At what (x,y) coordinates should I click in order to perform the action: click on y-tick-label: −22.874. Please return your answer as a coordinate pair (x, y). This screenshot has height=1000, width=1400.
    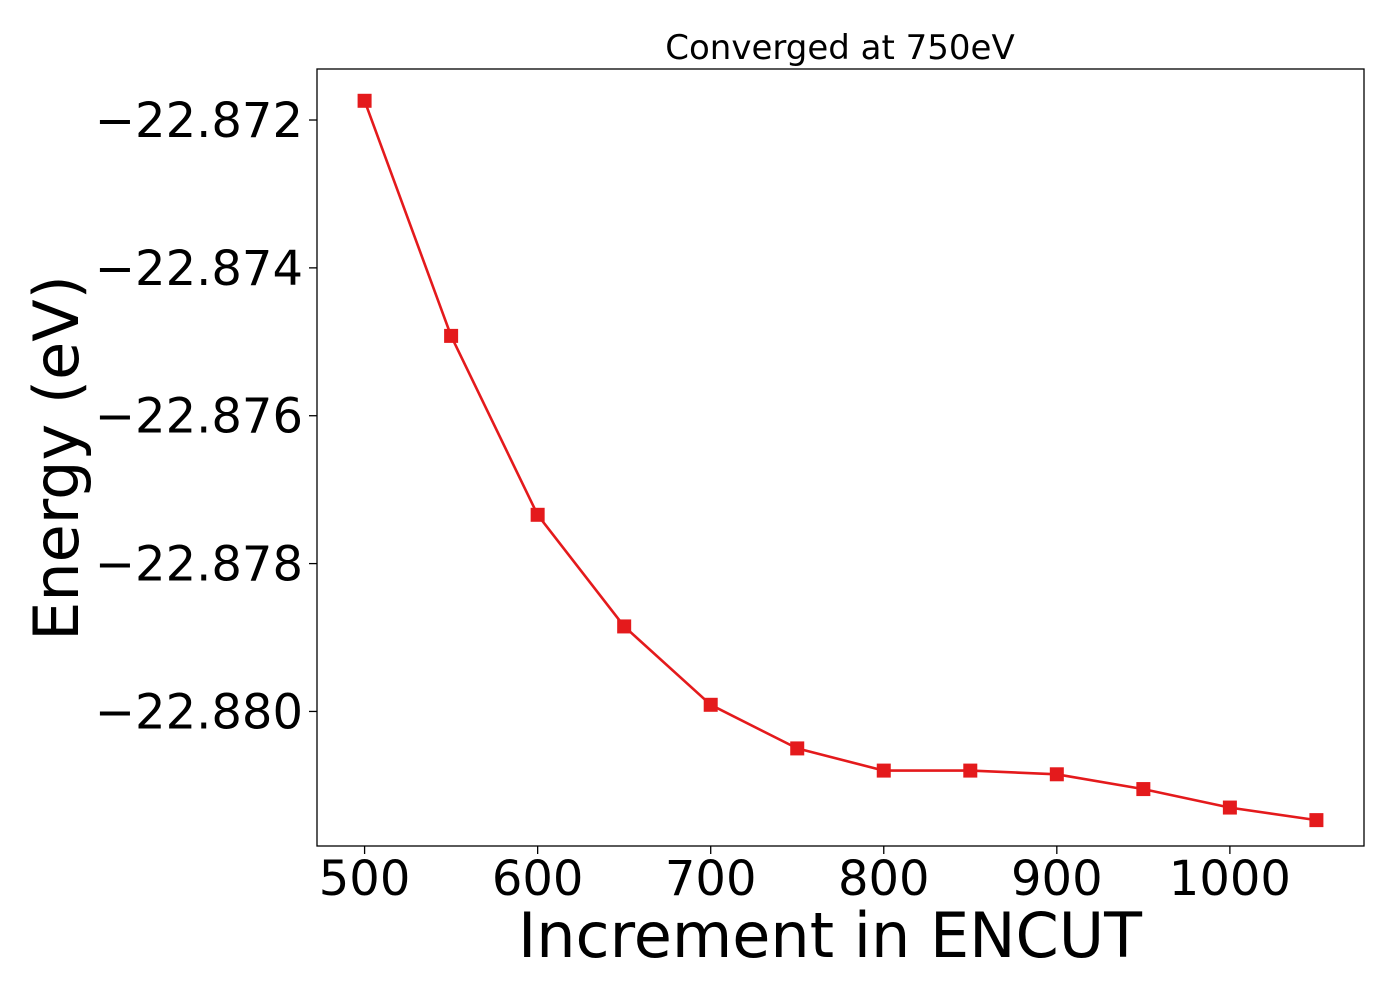
    Looking at the image, I should click on (199, 269).